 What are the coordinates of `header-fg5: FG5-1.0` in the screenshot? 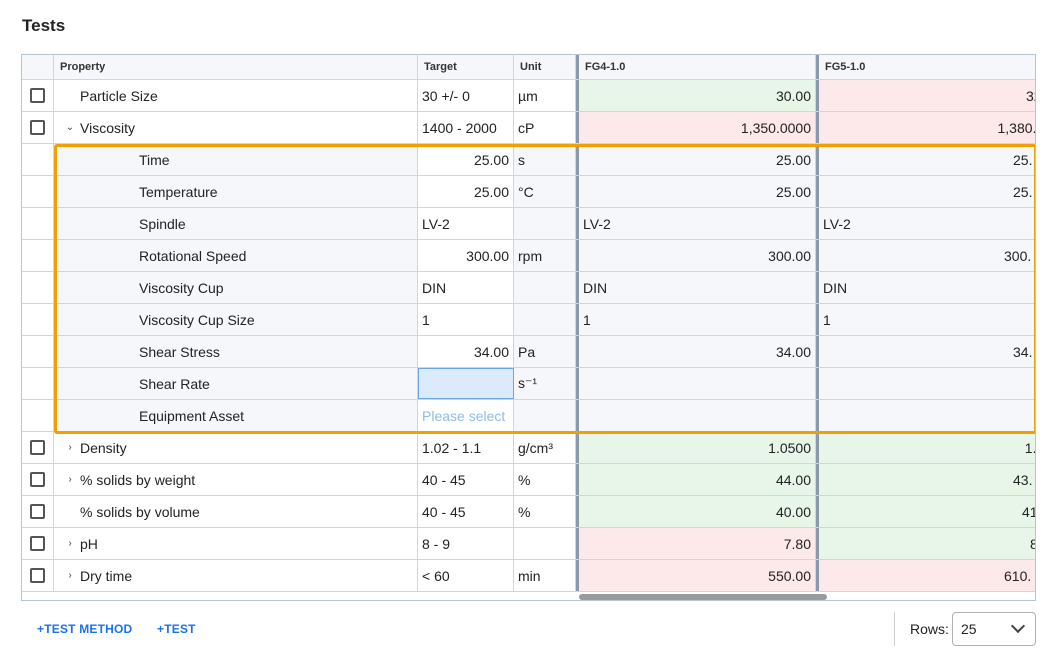 It's located at (925, 67).